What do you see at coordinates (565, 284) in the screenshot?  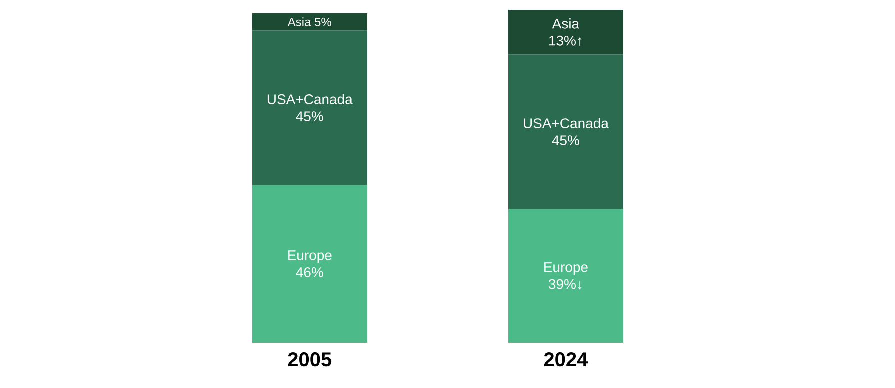 I see `data-label: 39%↓` at bounding box center [565, 284].